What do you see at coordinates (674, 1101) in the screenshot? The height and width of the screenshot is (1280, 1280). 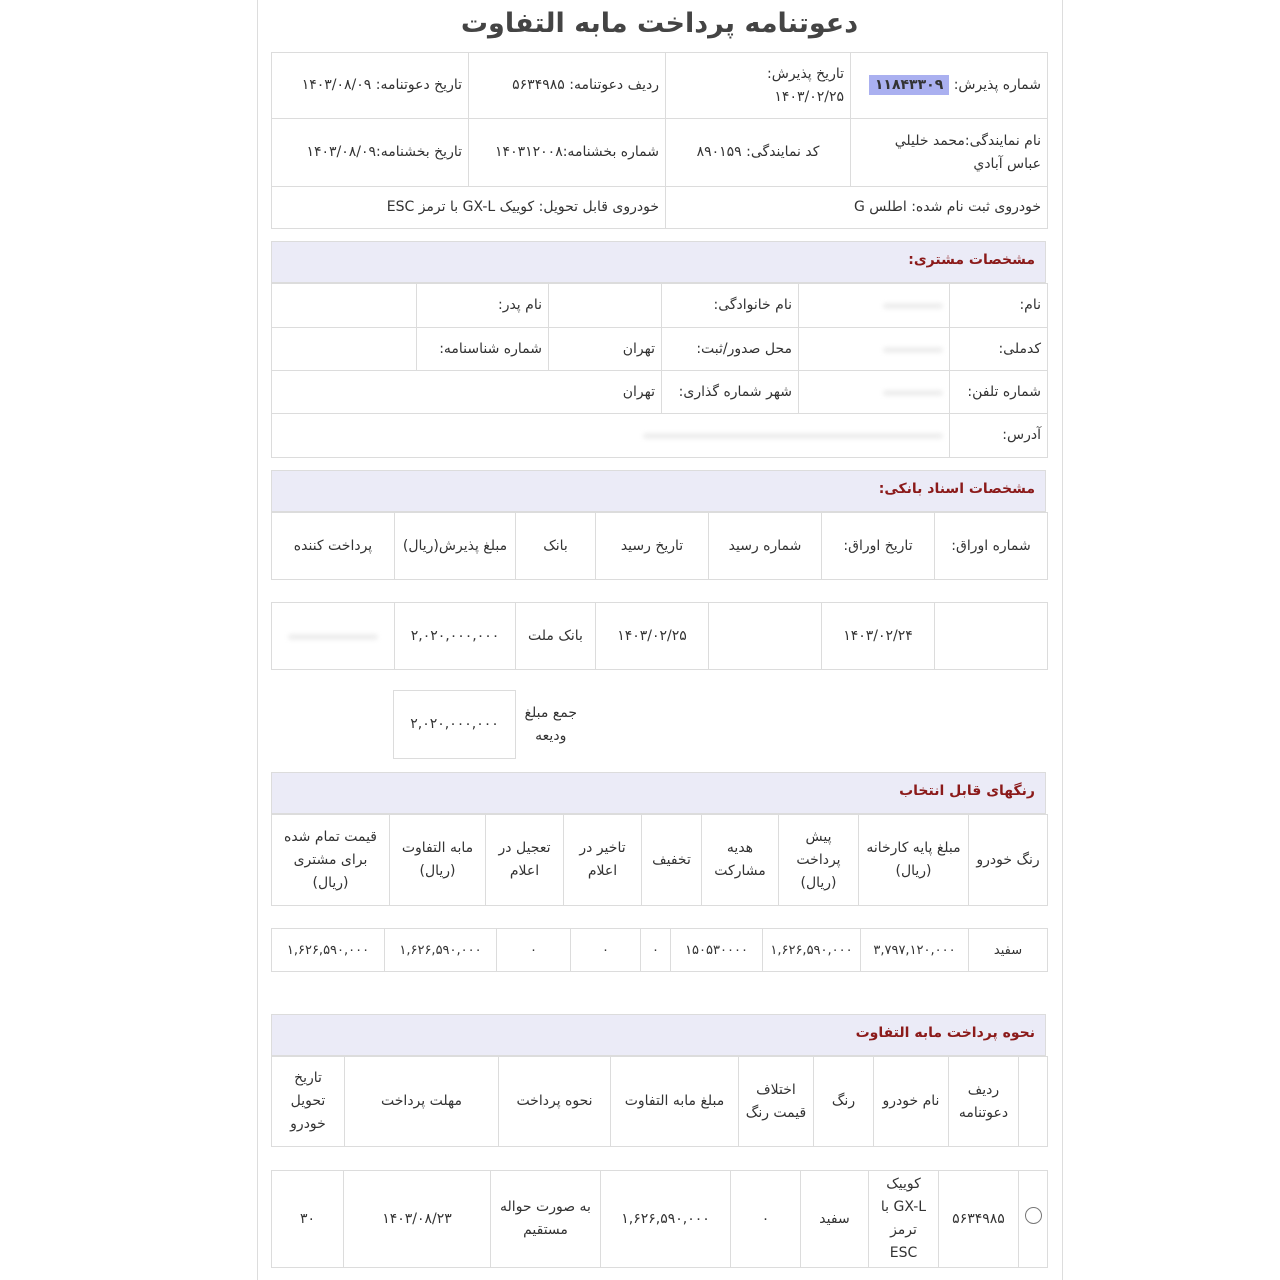 I see `col-difference-amount: مبلغ مابه التفاوت` at bounding box center [674, 1101].